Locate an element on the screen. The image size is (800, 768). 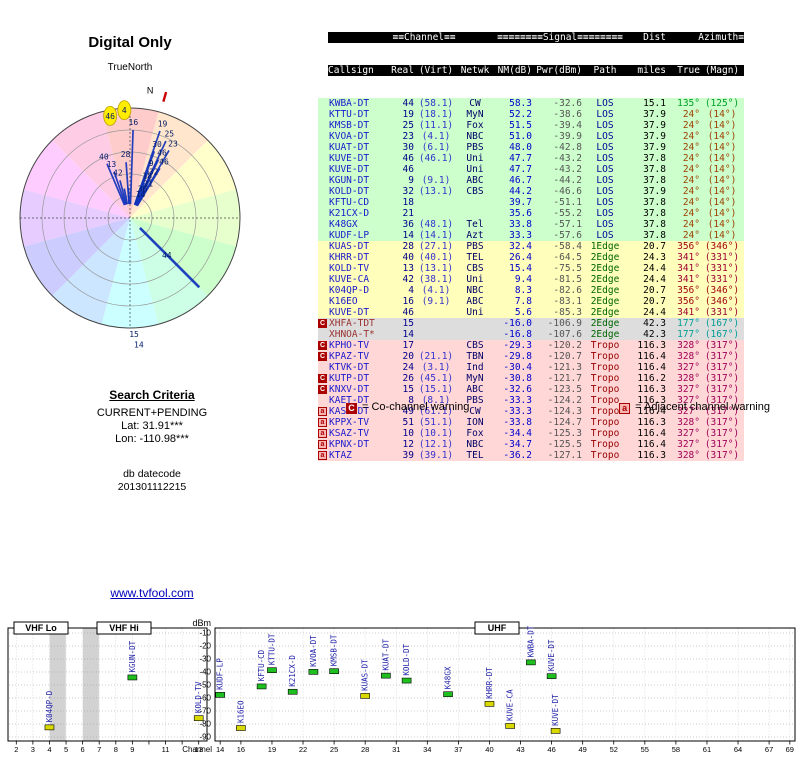
real-channel-cell: 14 is located at coordinates (408, 334).